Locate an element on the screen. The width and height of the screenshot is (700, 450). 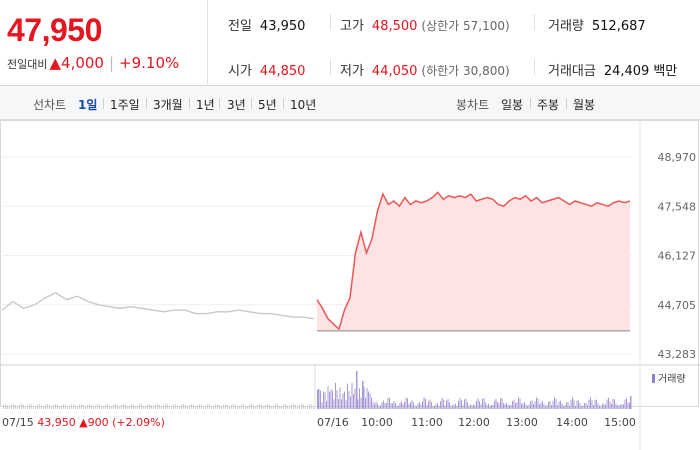
y-tick-label: 43,283 is located at coordinates (677, 354).